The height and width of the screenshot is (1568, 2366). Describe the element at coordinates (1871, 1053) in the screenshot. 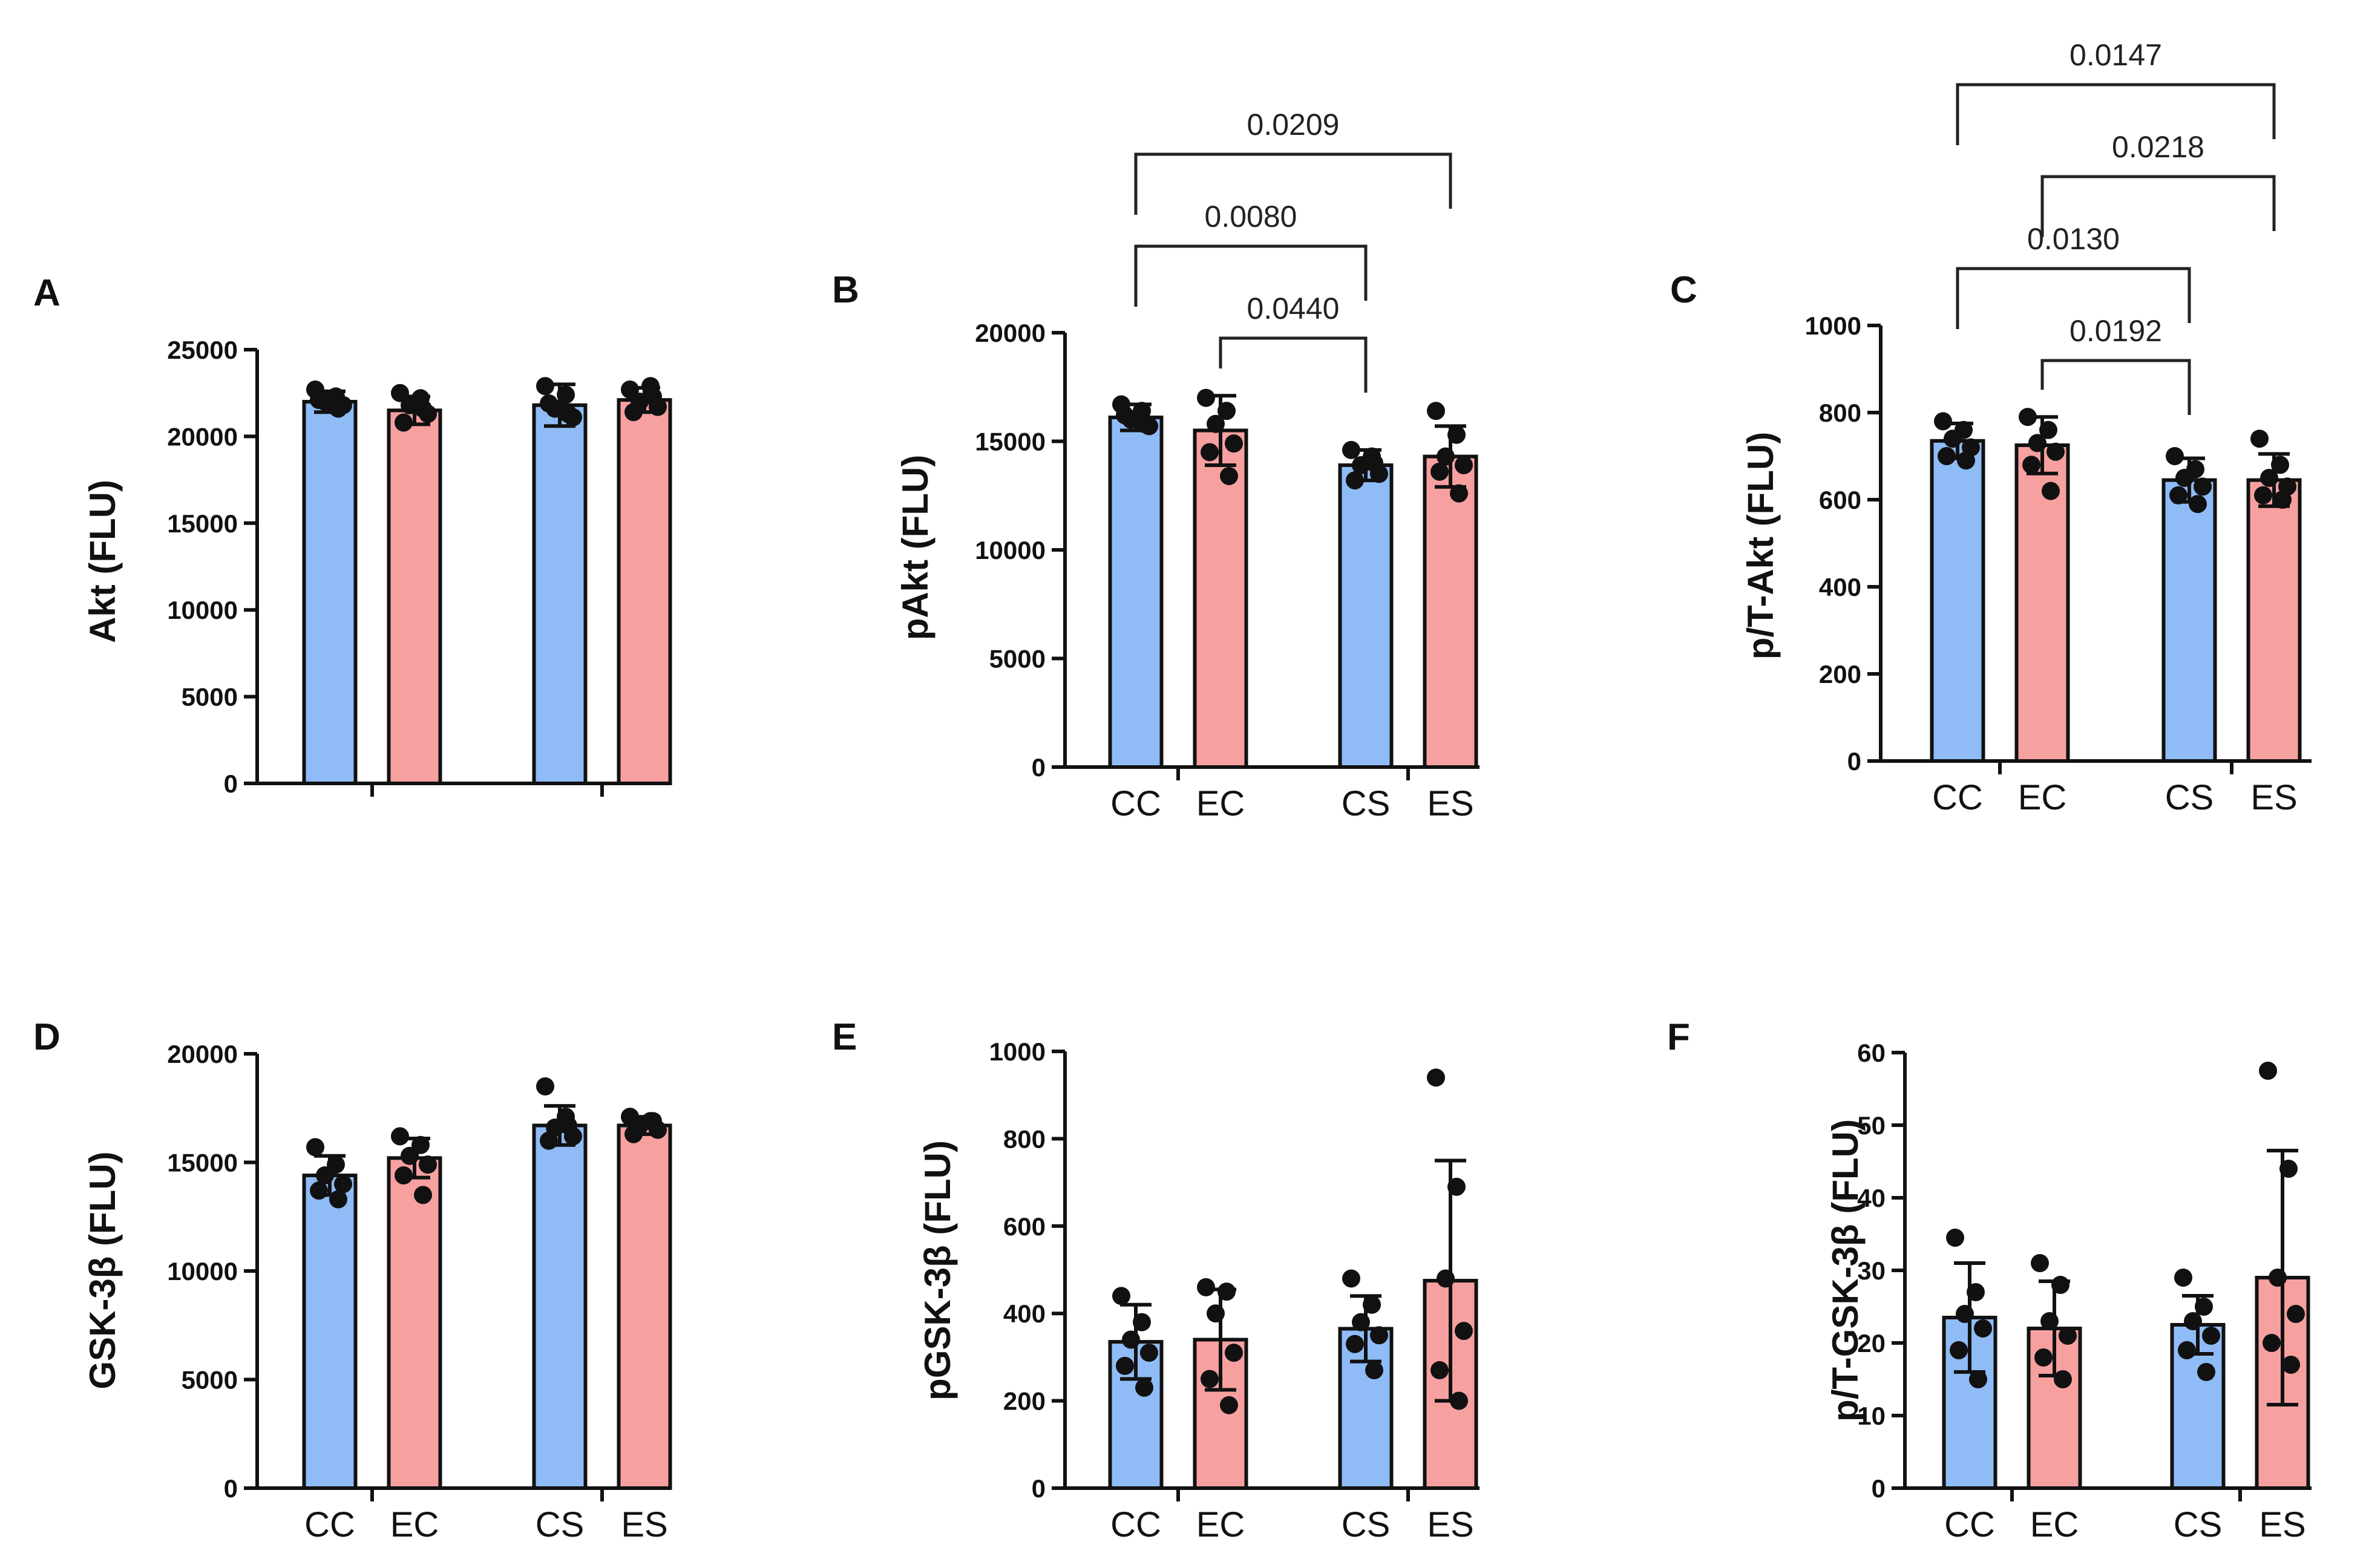

I see `y-tick-label-f-6: 60` at that location.